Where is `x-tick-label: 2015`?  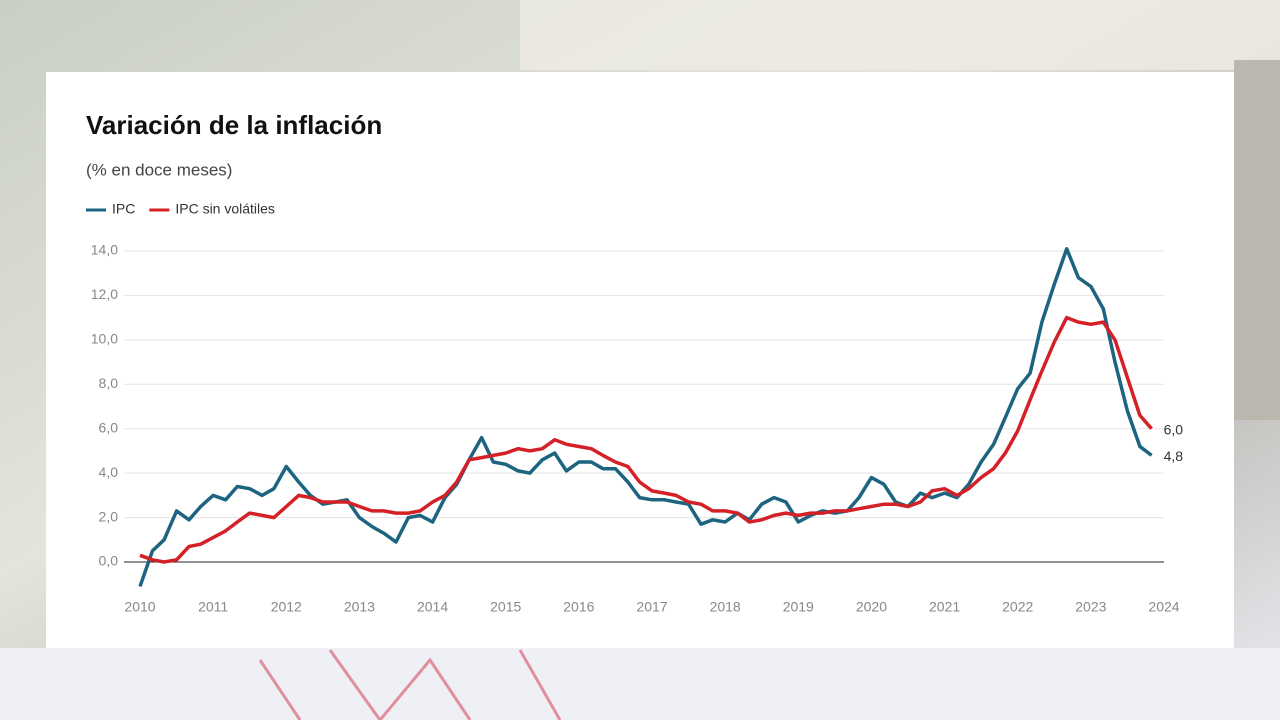
x-tick-label: 2015 is located at coordinates (505, 607).